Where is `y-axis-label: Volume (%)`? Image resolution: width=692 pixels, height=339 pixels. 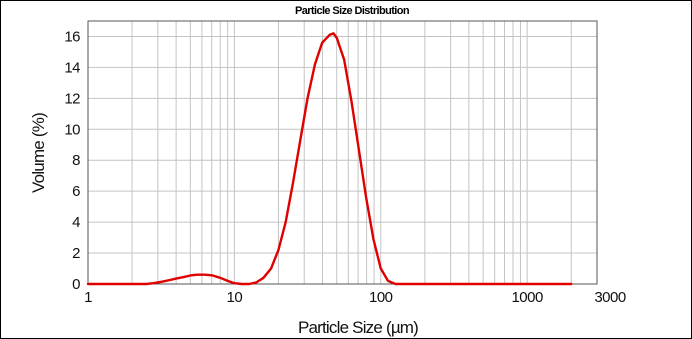
y-axis-label: Volume (%) is located at coordinates (38, 153).